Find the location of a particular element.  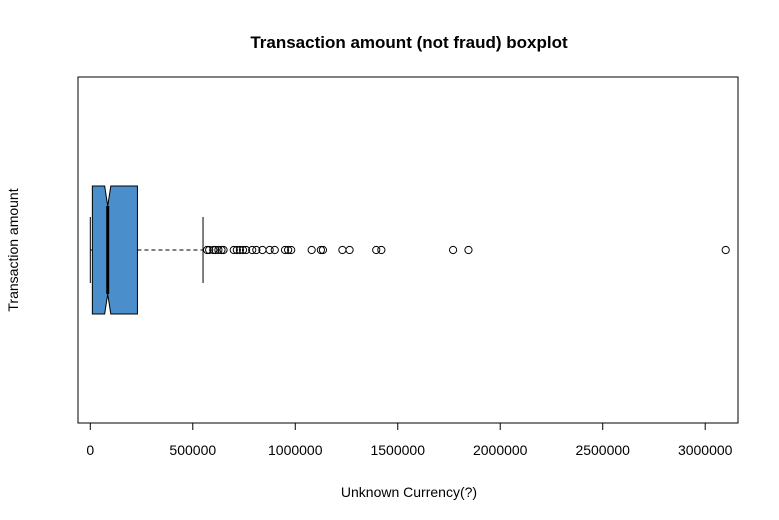

x-tick-label: 500000 is located at coordinates (192, 450).